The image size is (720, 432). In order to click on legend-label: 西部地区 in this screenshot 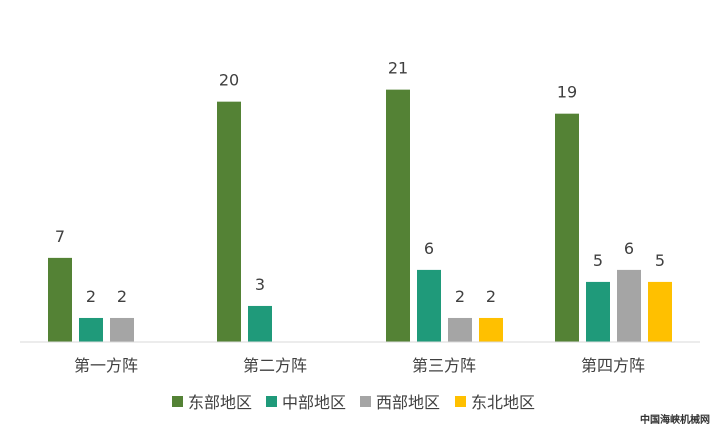, I will do `click(408, 402)`.